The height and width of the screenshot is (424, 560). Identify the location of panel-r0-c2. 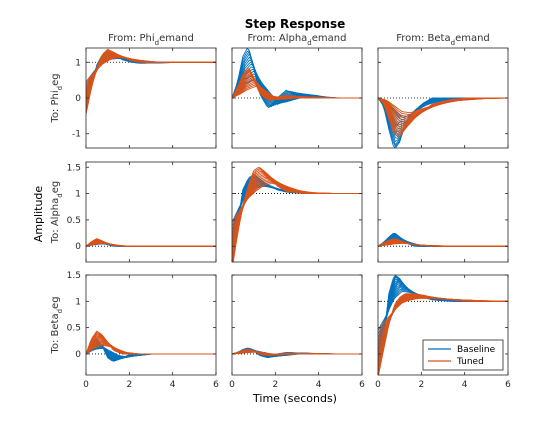
(443, 98).